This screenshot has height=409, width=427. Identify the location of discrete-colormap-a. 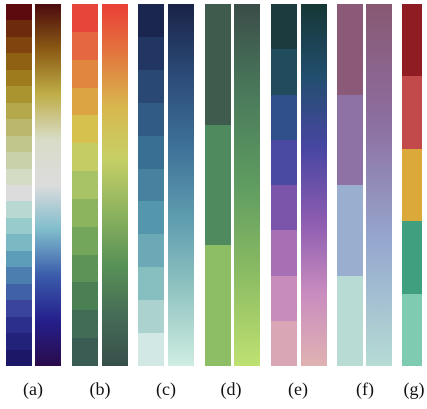
(19, 185).